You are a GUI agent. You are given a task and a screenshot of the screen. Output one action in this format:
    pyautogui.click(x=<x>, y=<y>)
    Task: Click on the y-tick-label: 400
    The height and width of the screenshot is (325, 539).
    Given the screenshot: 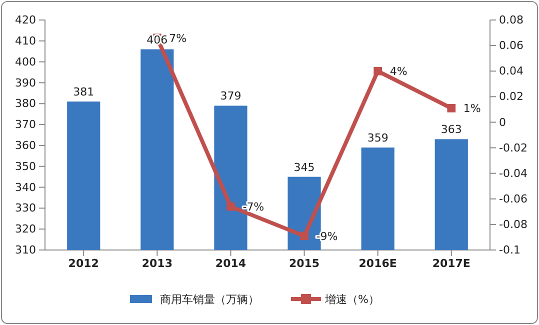 What is the action you would take?
    pyautogui.click(x=25, y=61)
    